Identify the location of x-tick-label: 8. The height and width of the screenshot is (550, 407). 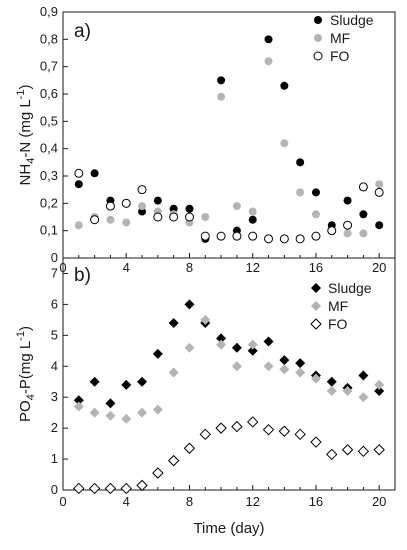
(189, 501).